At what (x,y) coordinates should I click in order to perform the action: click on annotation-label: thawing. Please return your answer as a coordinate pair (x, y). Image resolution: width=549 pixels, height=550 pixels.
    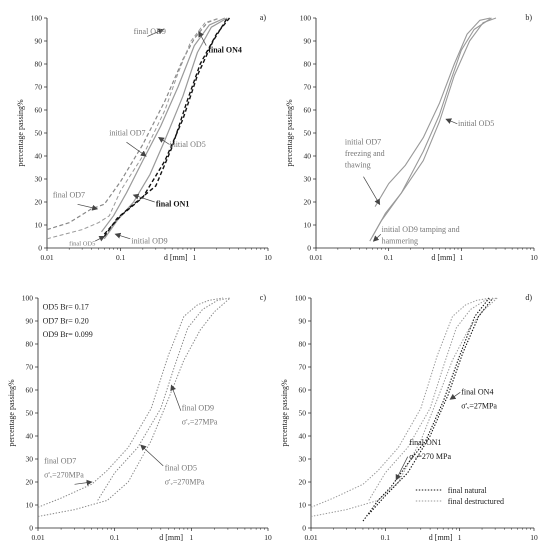
    Looking at the image, I should click on (358, 165).